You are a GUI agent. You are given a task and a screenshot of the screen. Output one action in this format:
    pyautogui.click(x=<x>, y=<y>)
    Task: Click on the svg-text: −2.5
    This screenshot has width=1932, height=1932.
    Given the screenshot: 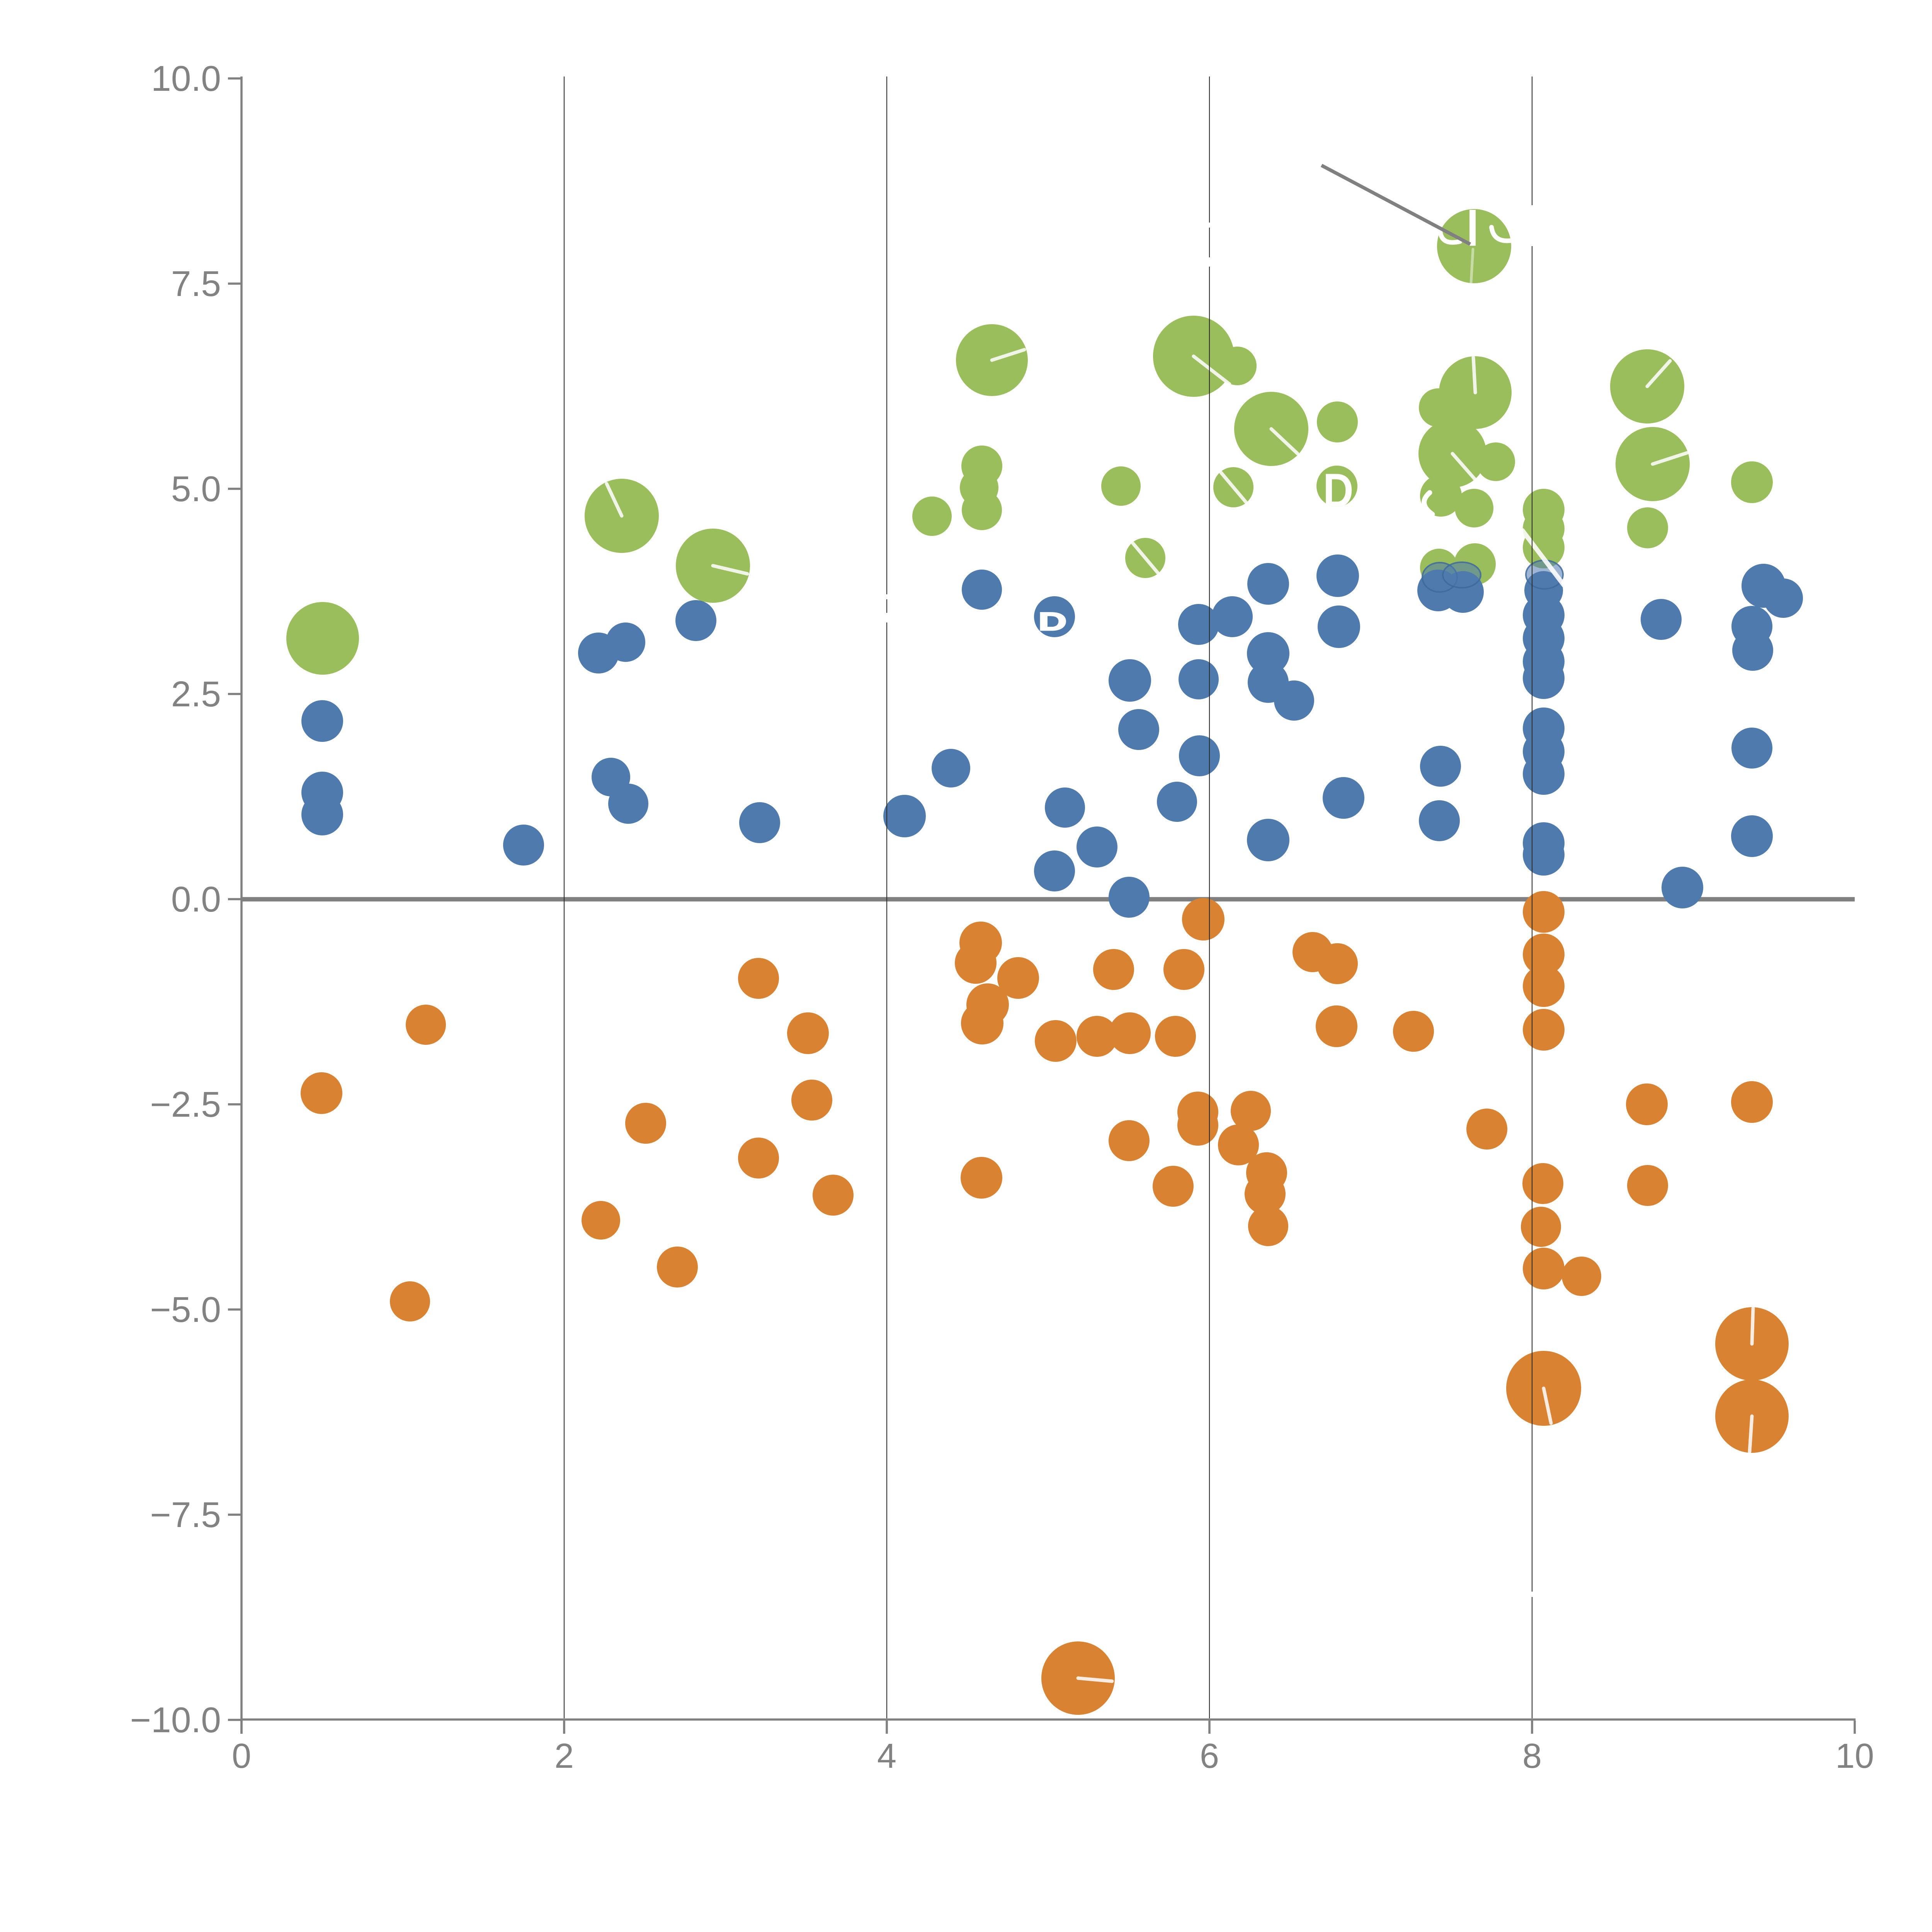 What is the action you would take?
    pyautogui.click(x=185, y=1104)
    